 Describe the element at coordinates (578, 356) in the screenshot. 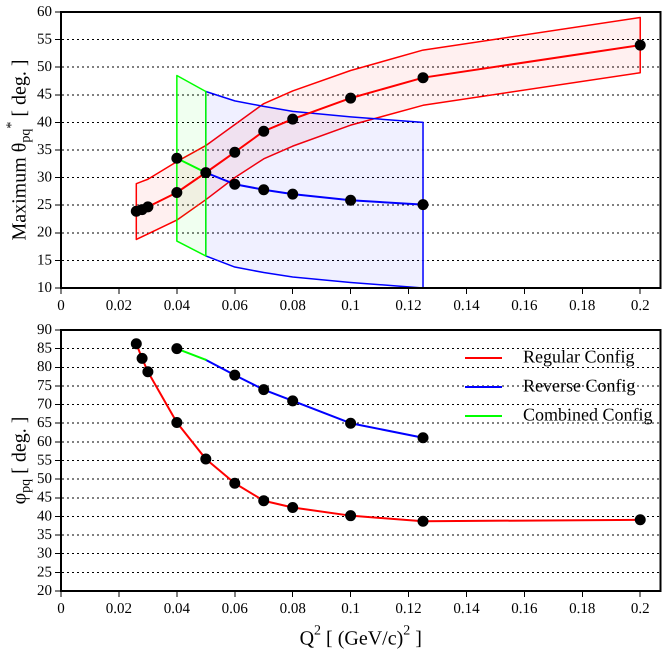

I see `legend-label: Regular Config` at that location.